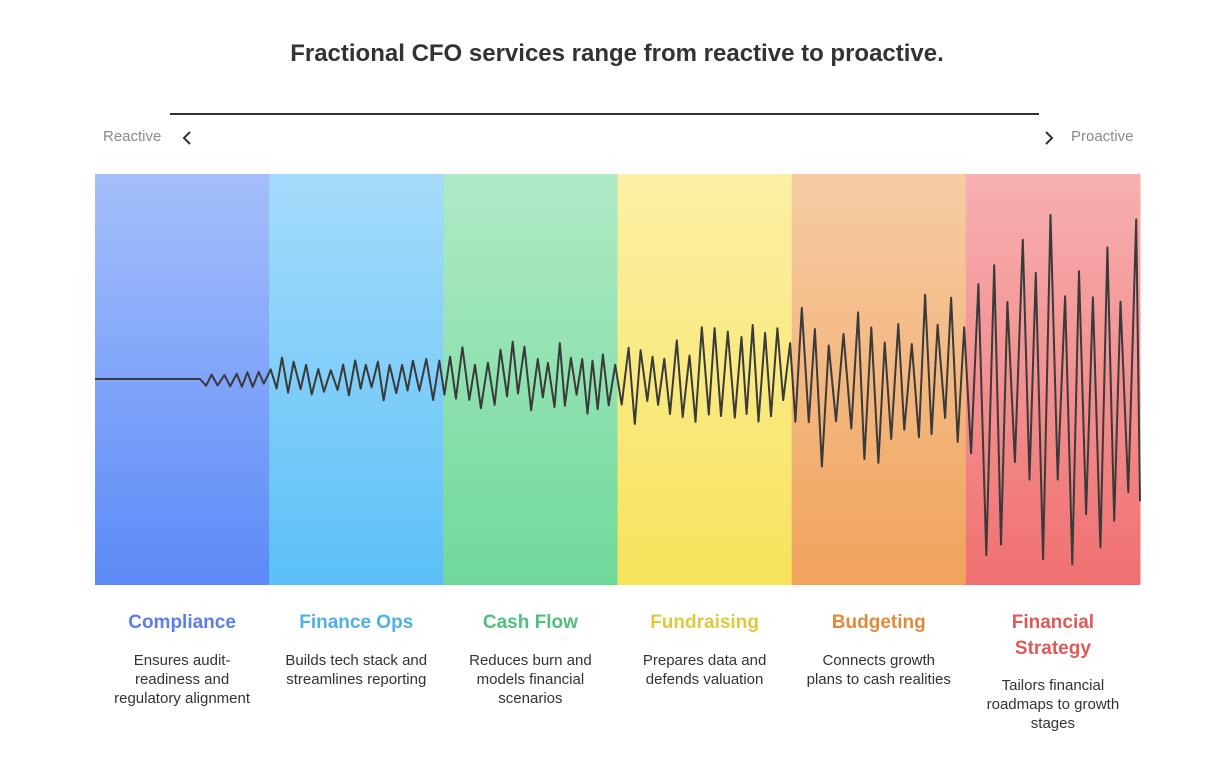 This screenshot has height=774, width=1212. I want to click on stage-title-fundraising: Fundraising, so click(704, 622).